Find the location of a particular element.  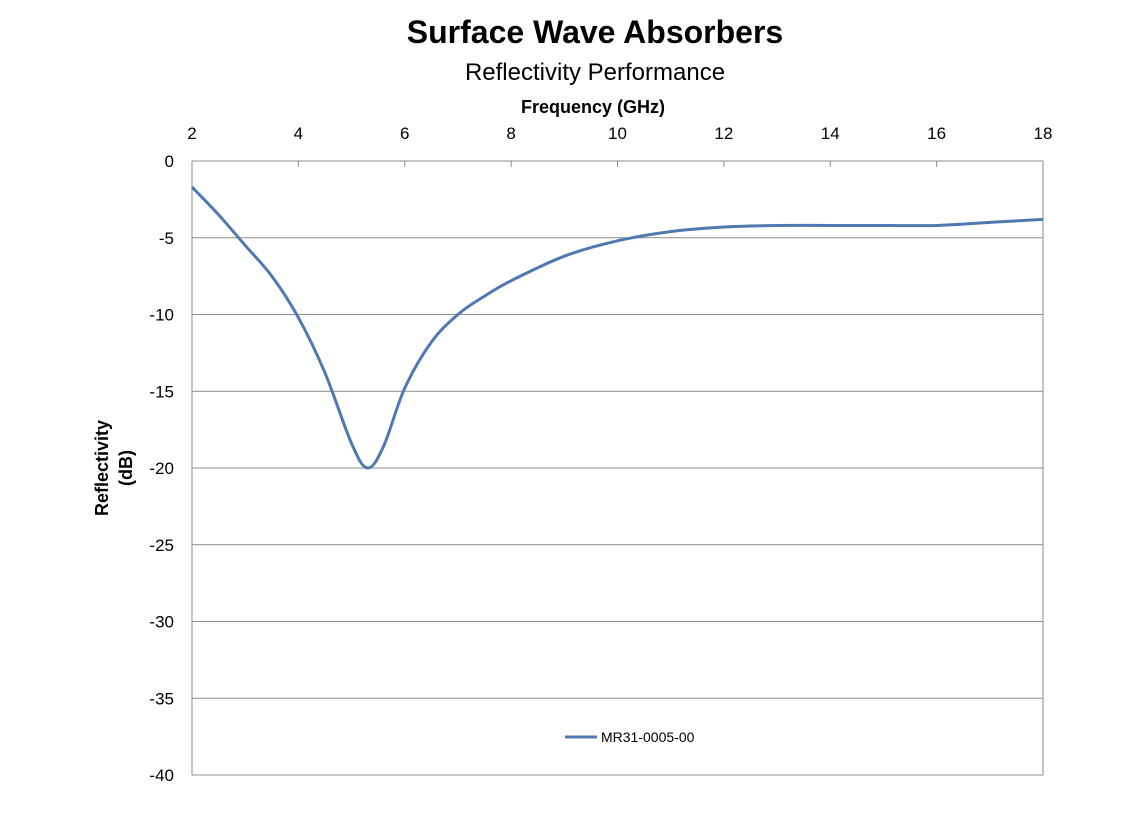

chart-subtitle: Reflectivity Performance is located at coordinates (595, 72).